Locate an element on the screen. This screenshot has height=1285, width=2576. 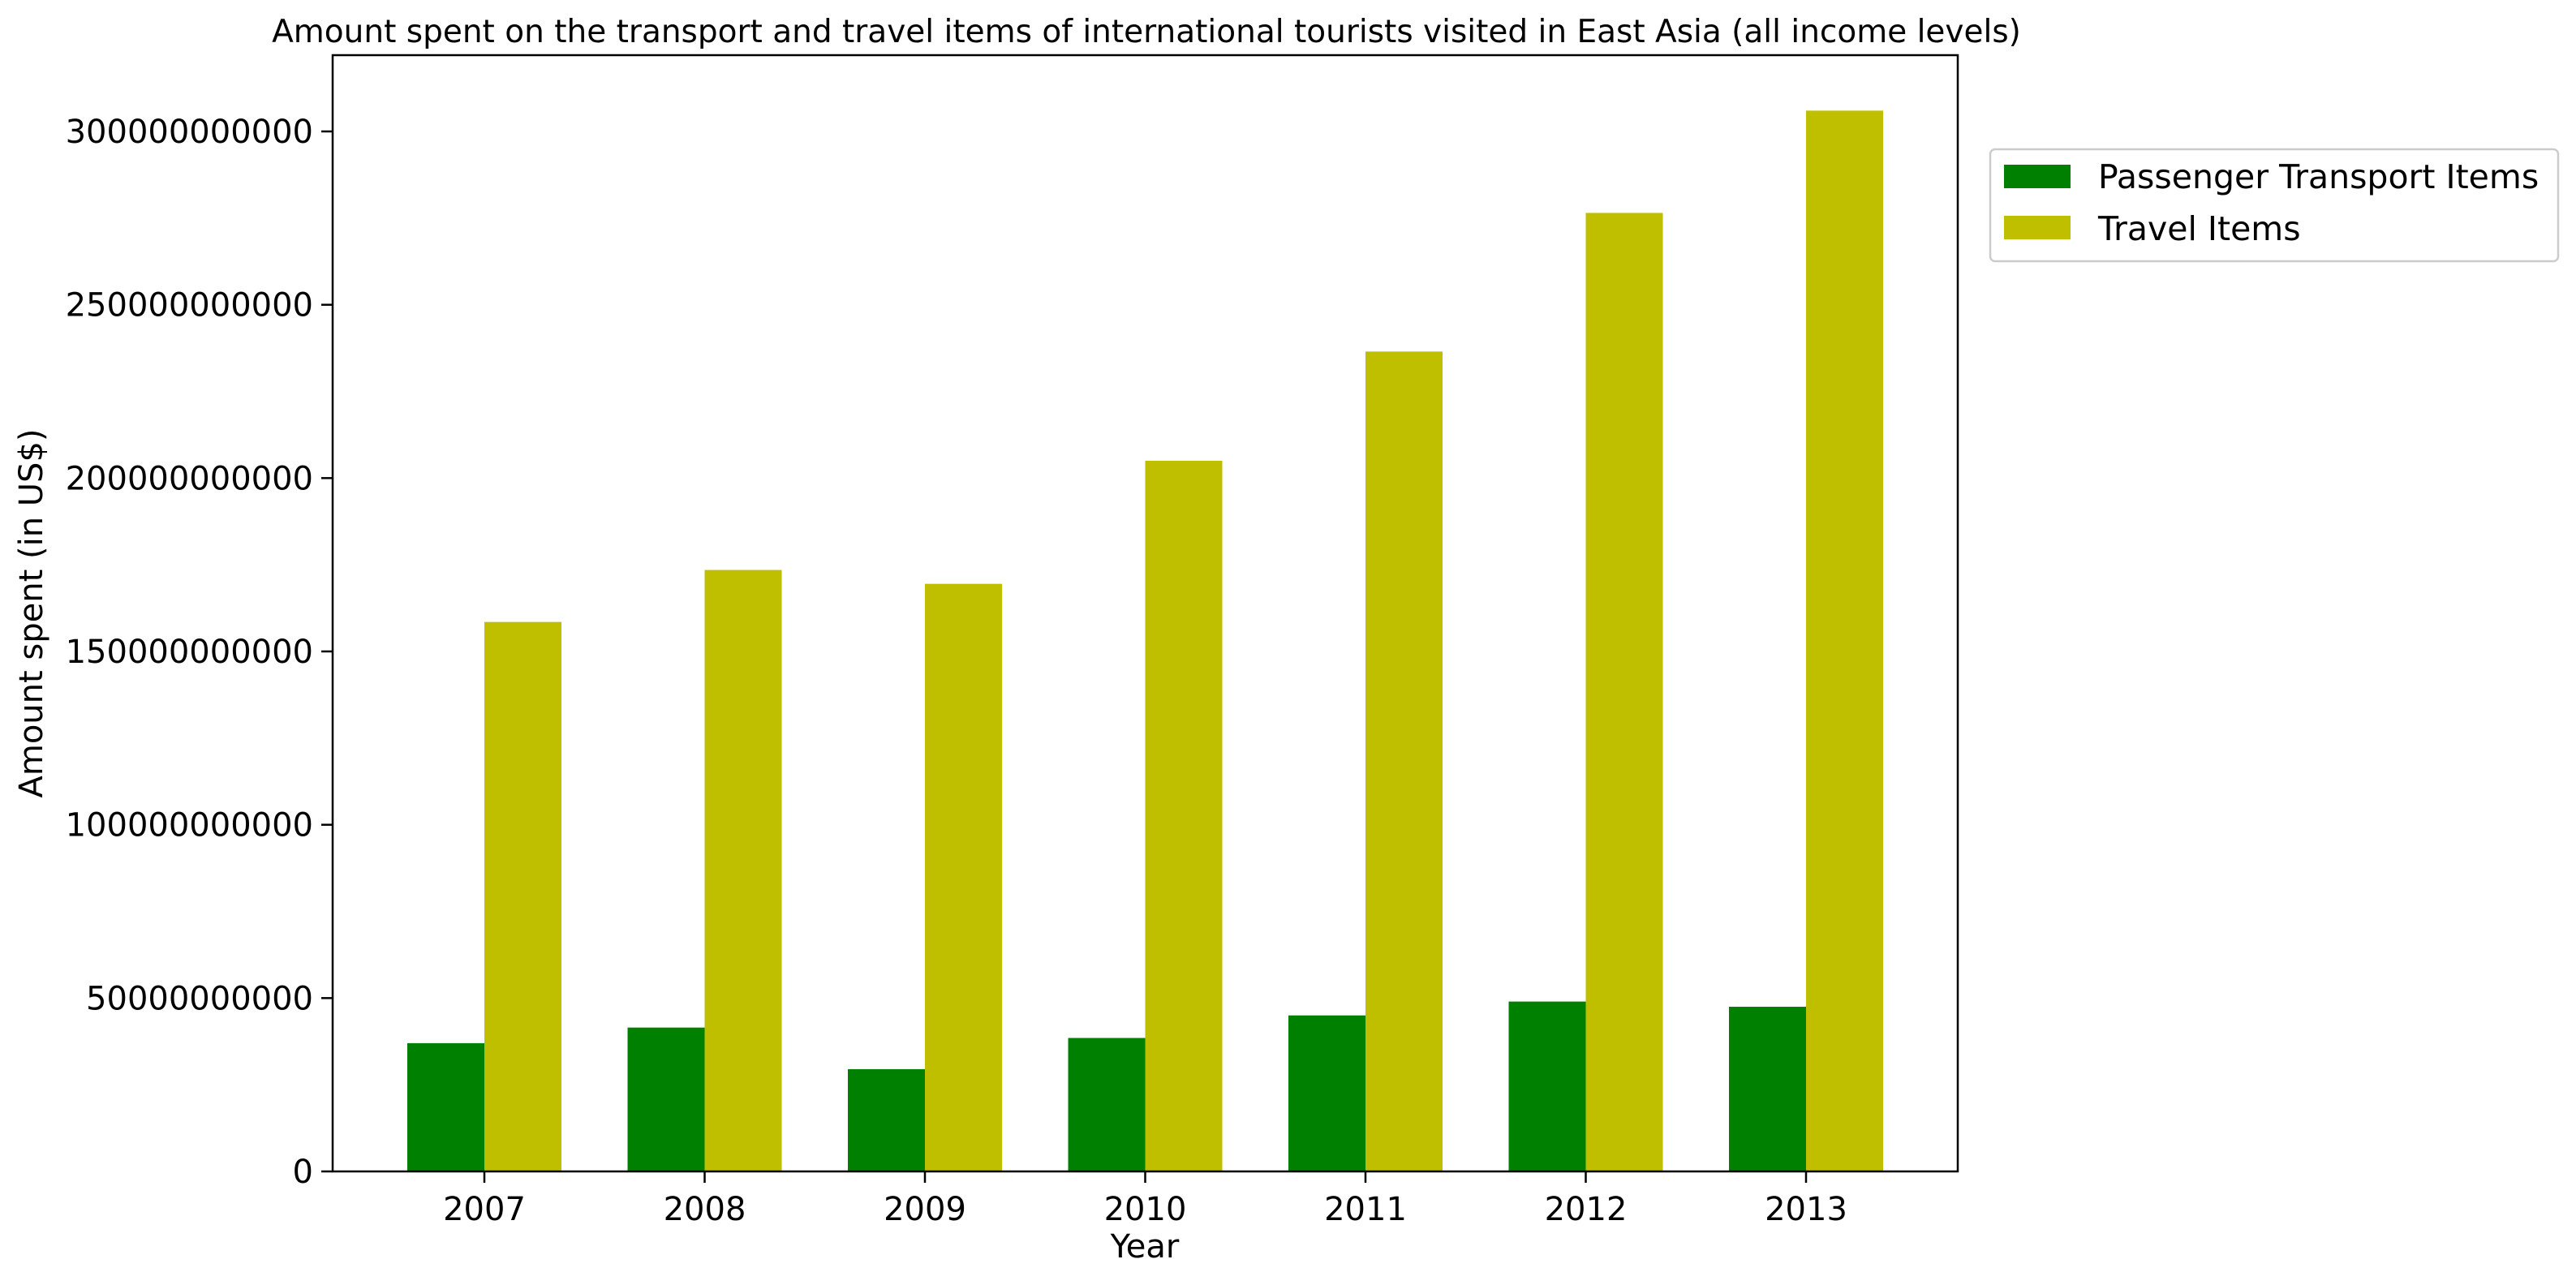
x-tick-label-2010: 2010 is located at coordinates (1145, 1209).